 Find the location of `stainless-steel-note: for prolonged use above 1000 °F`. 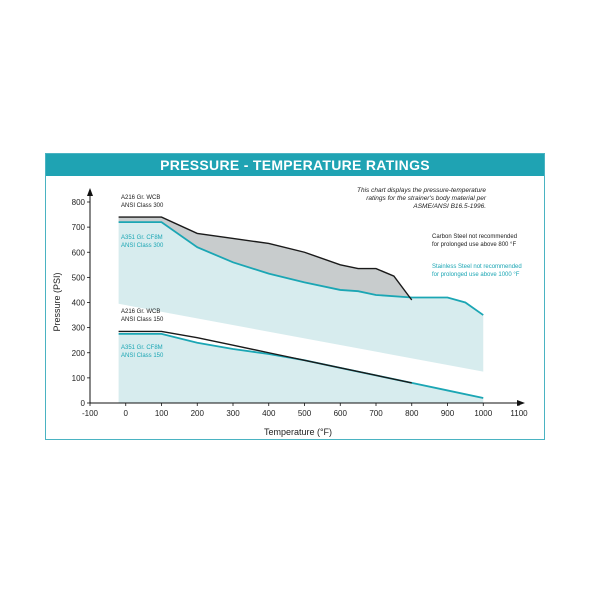

stainless-steel-note: for prolonged use above 1000 °F is located at coordinates (476, 275).